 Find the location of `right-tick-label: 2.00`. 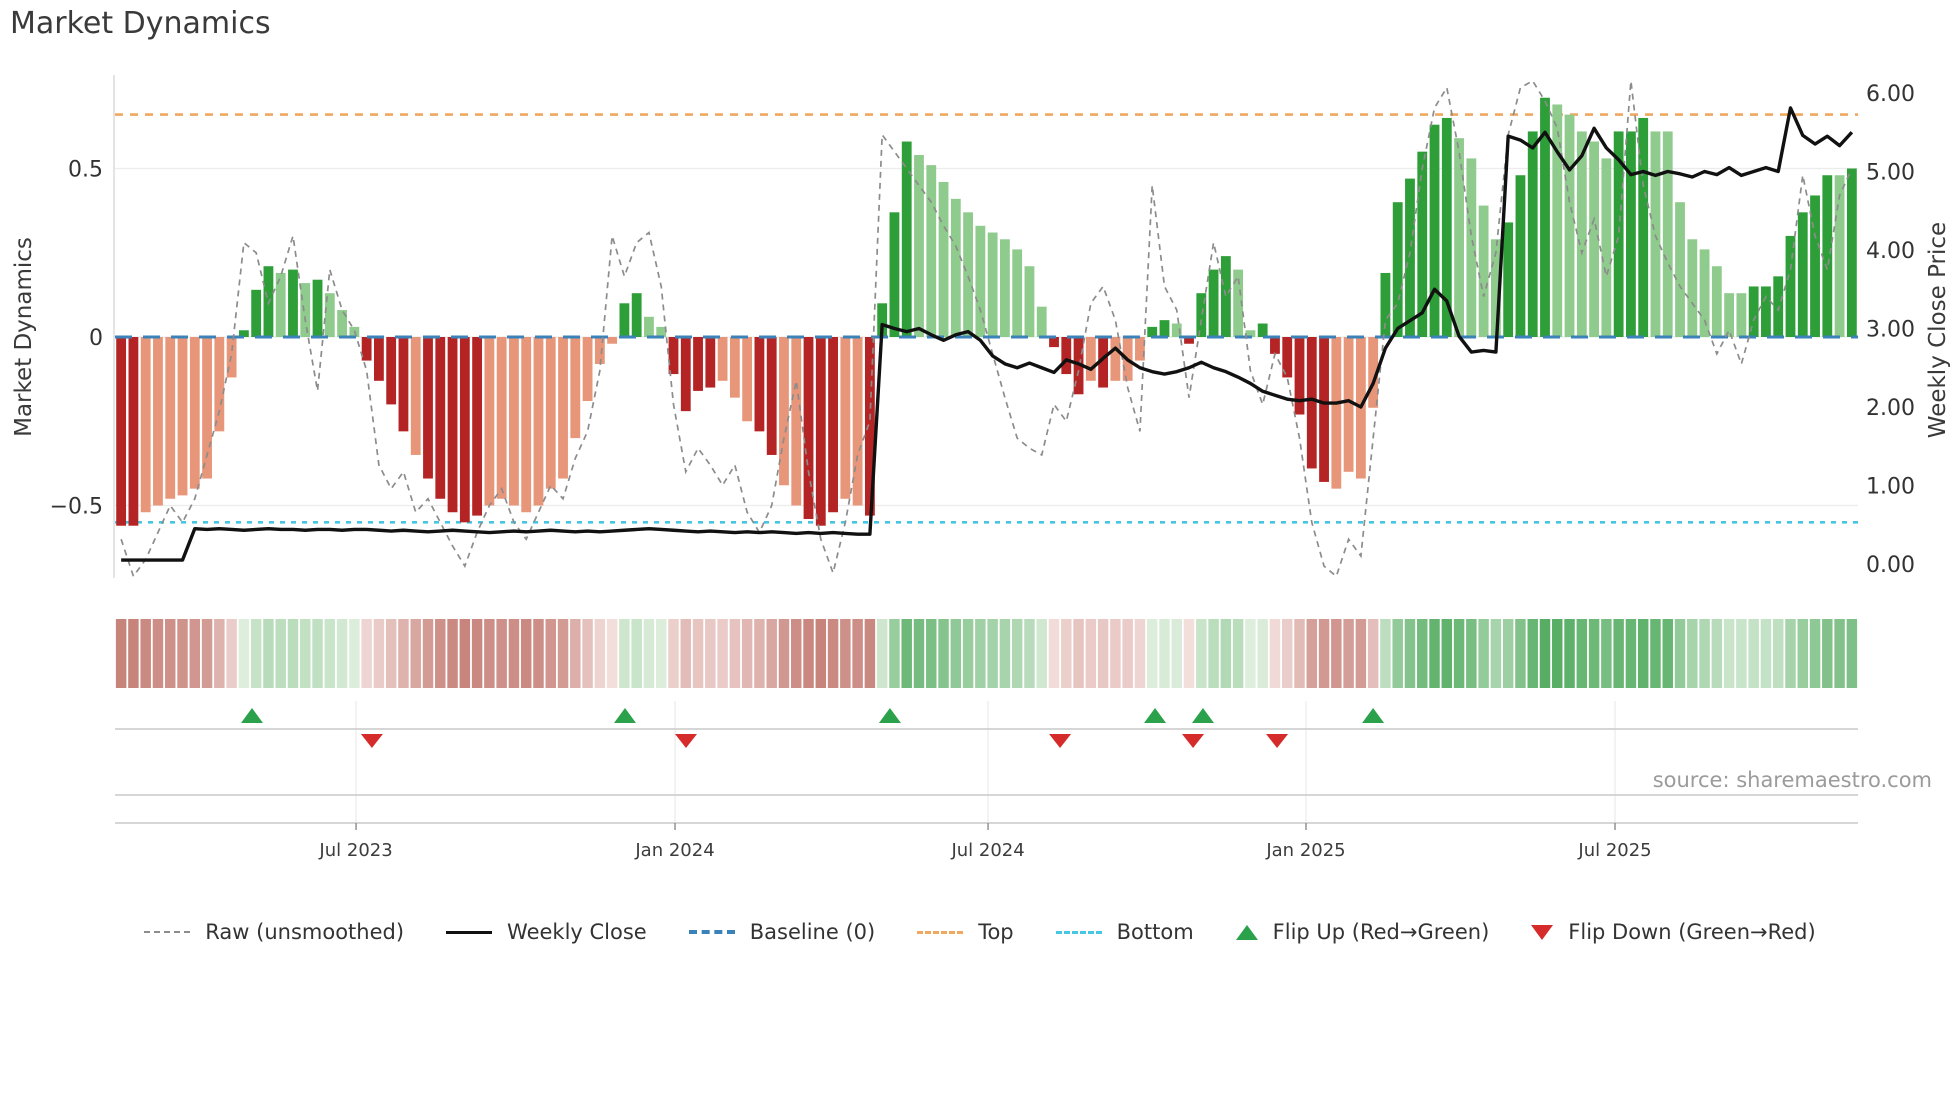

right-tick-label: 2.00 is located at coordinates (1890, 408).